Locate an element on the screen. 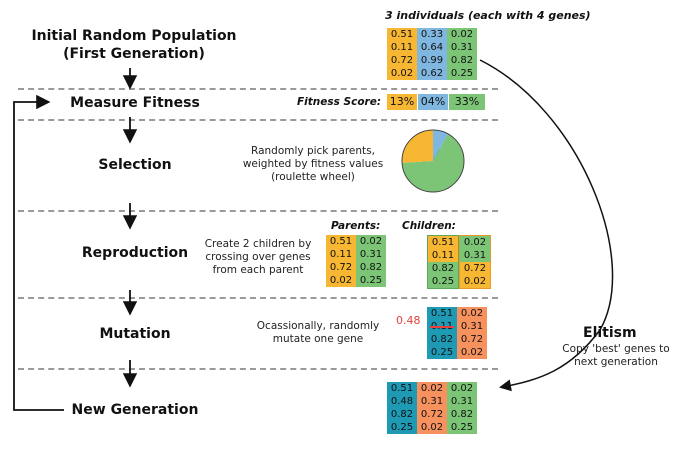 The width and height of the screenshot is (679, 459). children-grid: 0.51 0.11 0.82 0.25 0.02 0.31 0.72 0.02 is located at coordinates (459, 262).